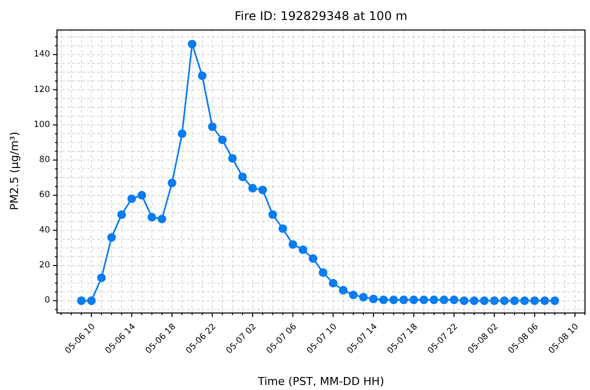 This screenshot has width=590, height=390. What do you see at coordinates (44, 230) in the screenshot?
I see `y-tick-label: 40` at bounding box center [44, 230].